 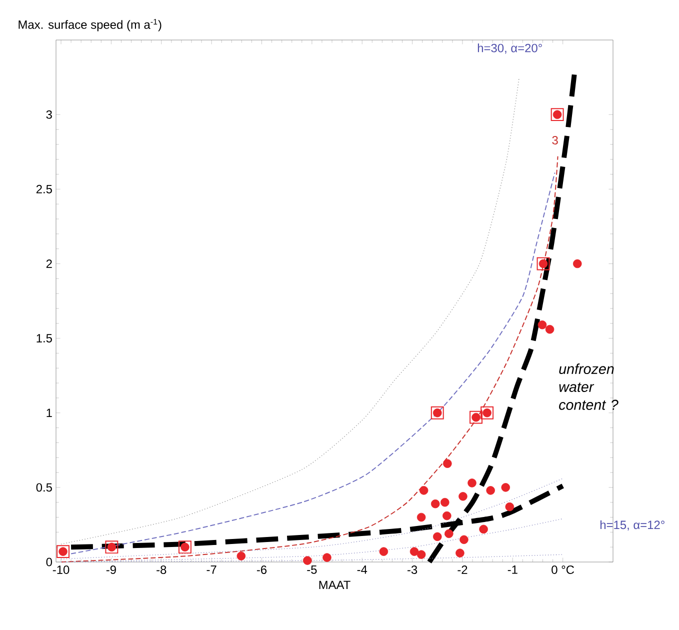 What do you see at coordinates (510, 49) in the screenshot?
I see `annotation: h=30, α=20°` at bounding box center [510, 49].